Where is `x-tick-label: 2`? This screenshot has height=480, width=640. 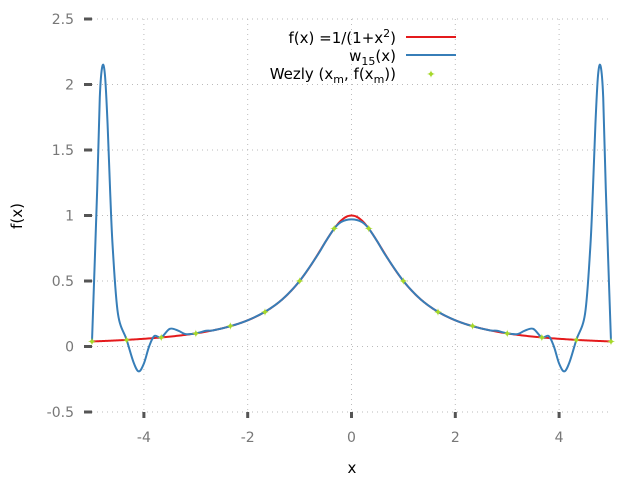
x-tick-label: 2 is located at coordinates (455, 438).